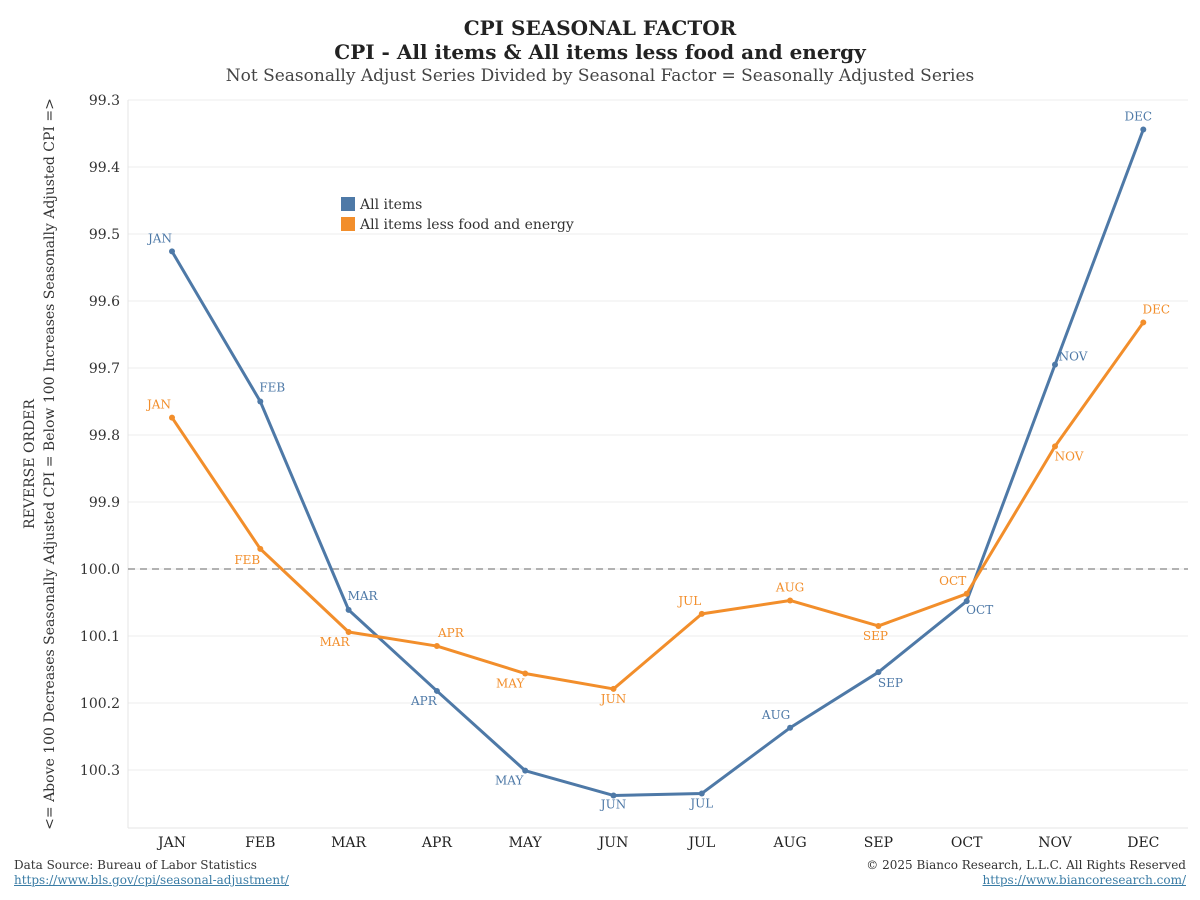 The height and width of the screenshot is (900, 1200). I want to click on y-tick-label: 99.5, so click(104, 235).